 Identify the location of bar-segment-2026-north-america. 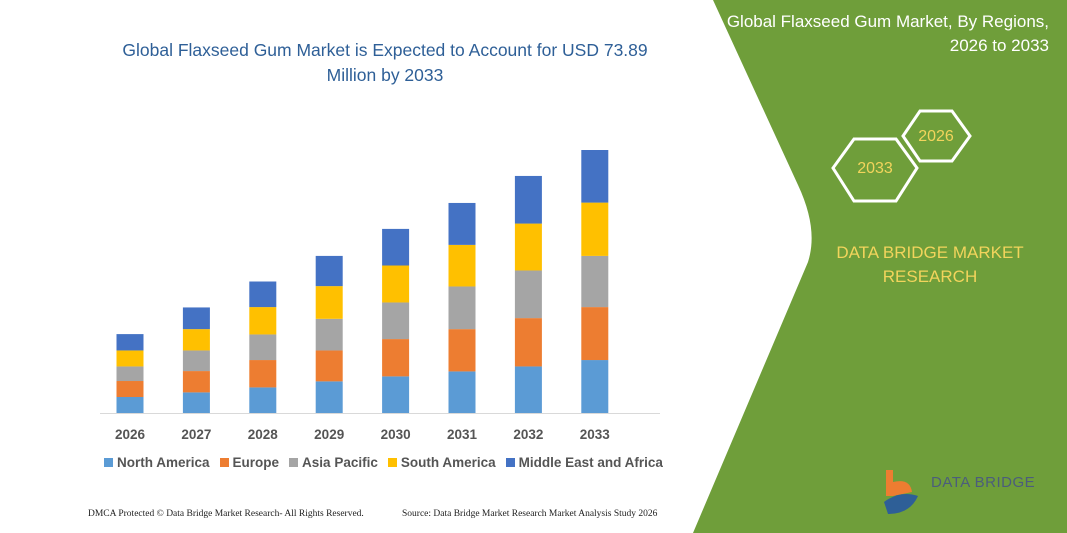
(130, 405).